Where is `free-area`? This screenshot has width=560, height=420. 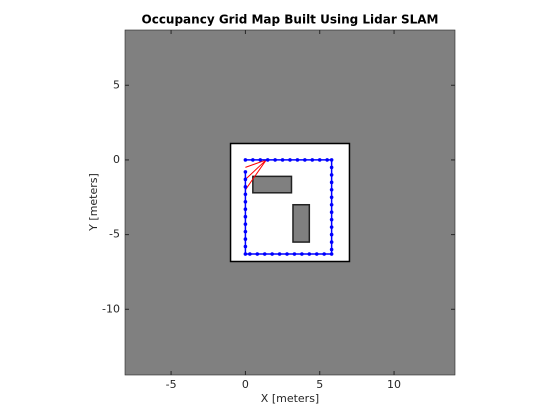
free-area is located at coordinates (290, 202).